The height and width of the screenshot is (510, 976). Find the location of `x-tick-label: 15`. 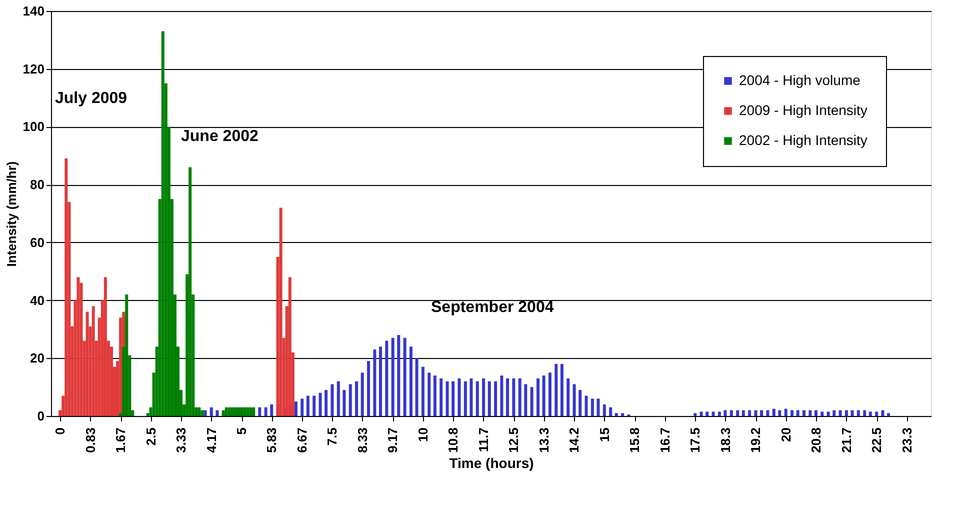

x-tick-label: 15 is located at coordinates (604, 435).